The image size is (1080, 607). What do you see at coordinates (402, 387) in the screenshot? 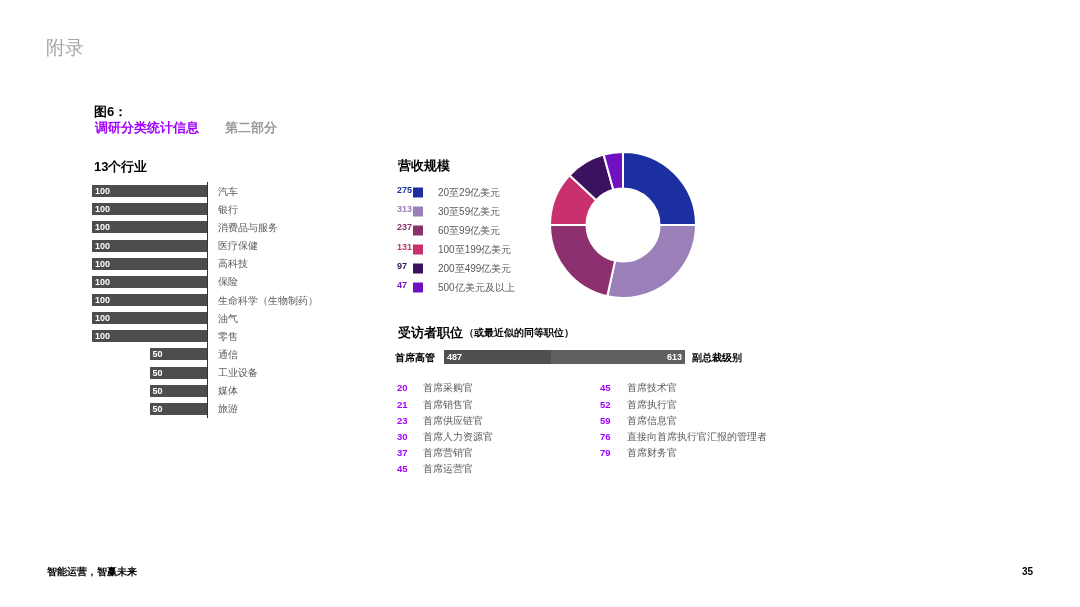
I see `data-label: 20` at bounding box center [402, 387].